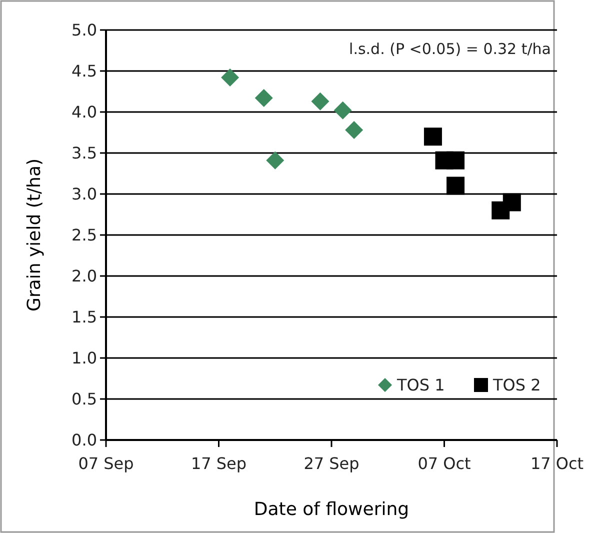 The width and height of the screenshot is (591, 533). I want to click on x-tick-label: 07 Oct, so click(444, 463).